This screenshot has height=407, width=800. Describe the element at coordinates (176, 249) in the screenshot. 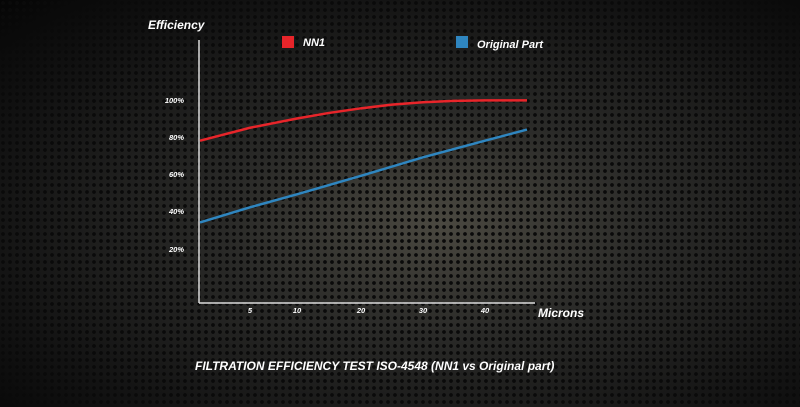

I see `y-tick-label: 20%` at that location.